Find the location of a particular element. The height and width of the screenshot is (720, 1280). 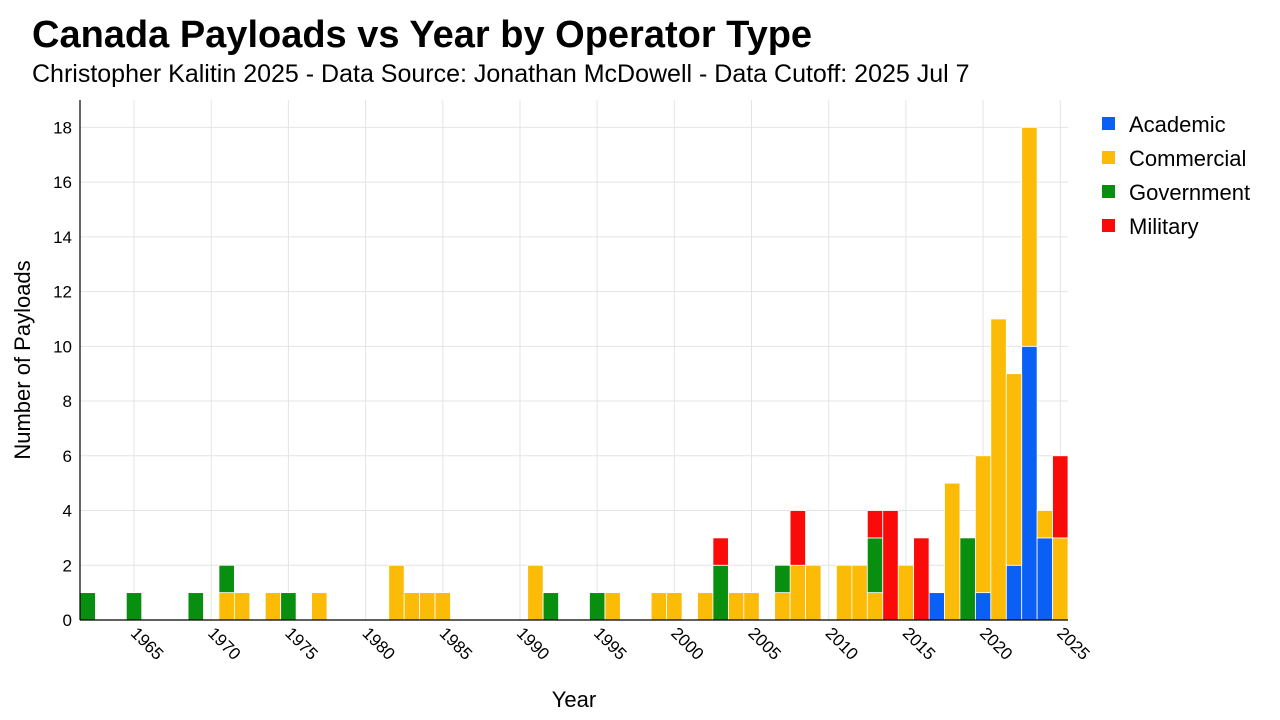

y-tick-label: 14 is located at coordinates (62, 237).